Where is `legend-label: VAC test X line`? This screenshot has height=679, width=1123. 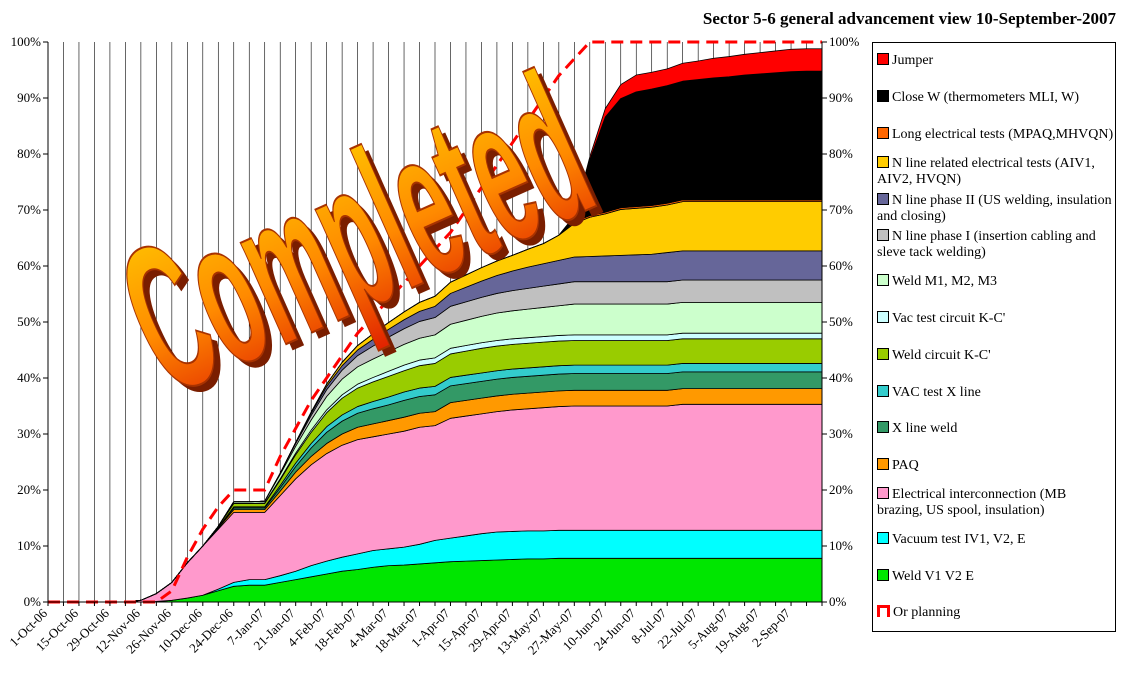 legend-label: VAC test X line is located at coordinates (936, 392).